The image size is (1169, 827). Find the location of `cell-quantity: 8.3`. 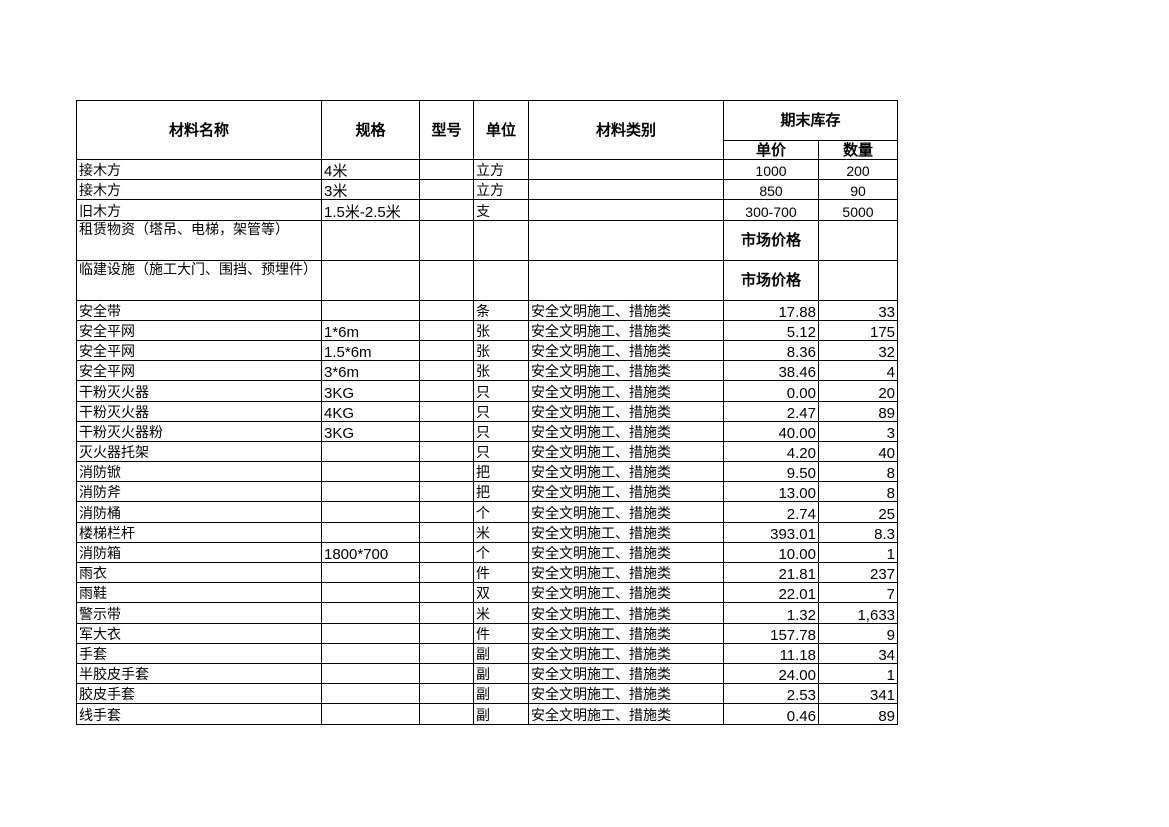

cell-quantity: 8.3 is located at coordinates (858, 532).